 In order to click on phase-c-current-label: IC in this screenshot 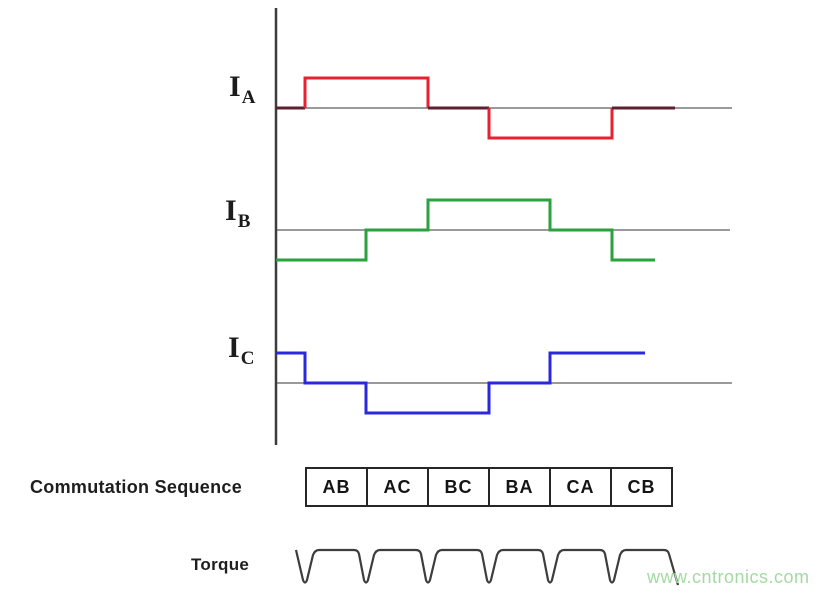, I will do `click(241, 350)`.